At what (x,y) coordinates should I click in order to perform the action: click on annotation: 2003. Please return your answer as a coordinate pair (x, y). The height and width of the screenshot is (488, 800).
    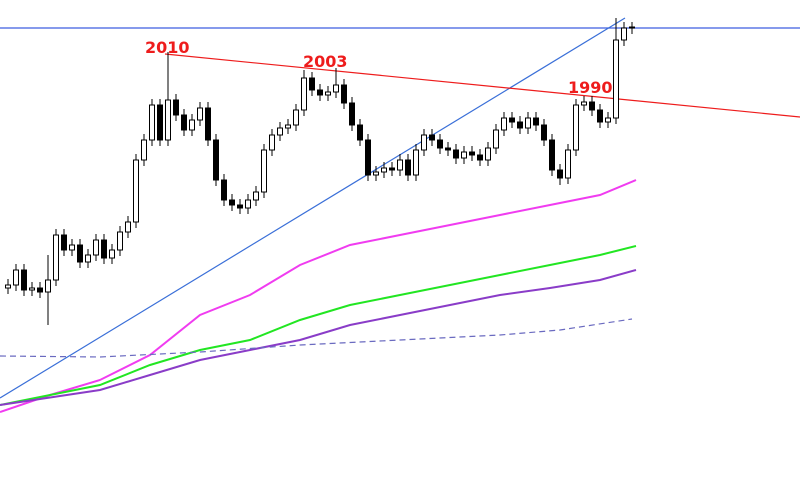
    Looking at the image, I should click on (325, 61).